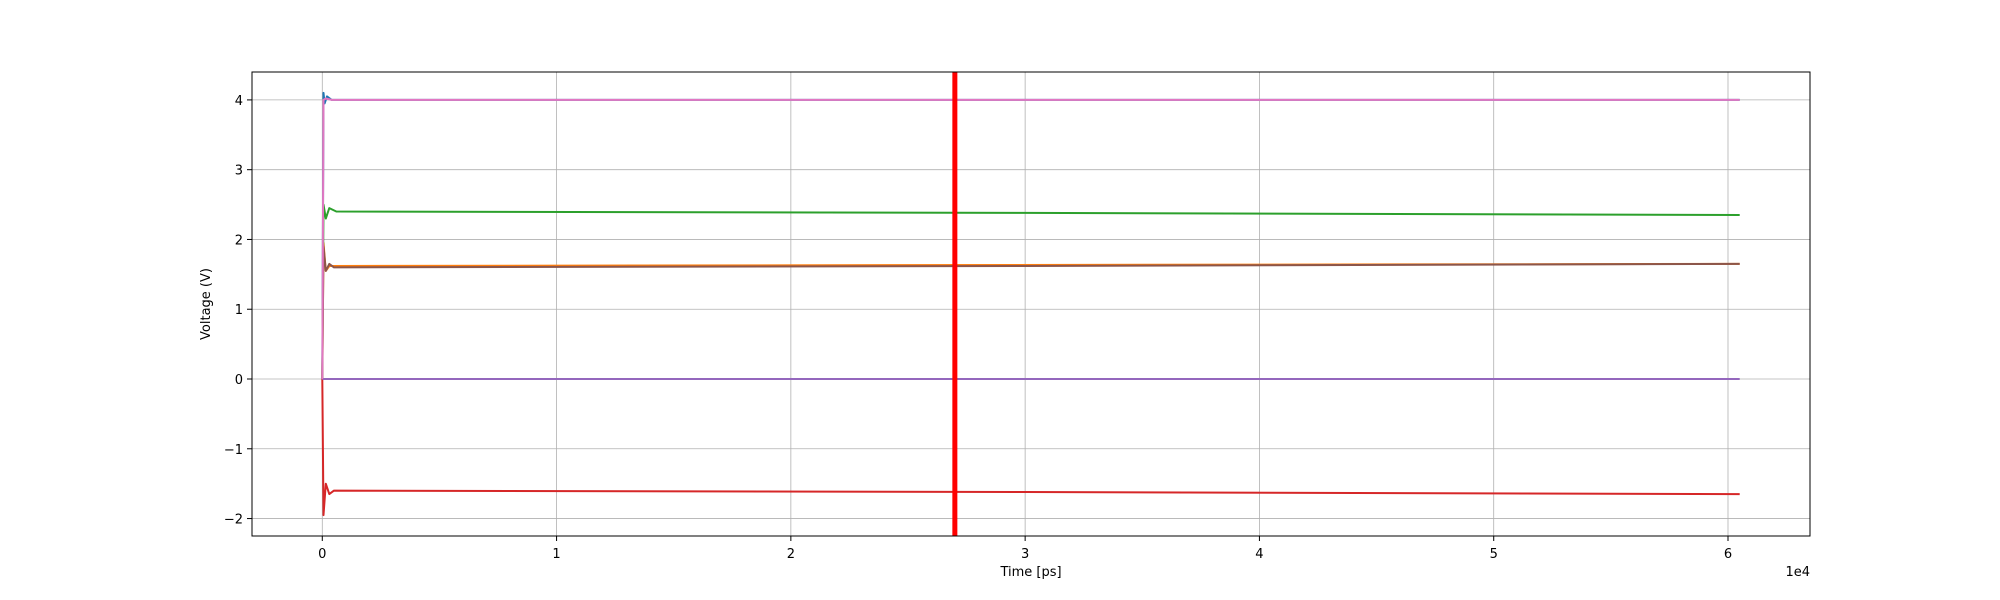 This screenshot has height=600, width=2000. What do you see at coordinates (239, 380) in the screenshot?
I see `y-tick-label: 0` at bounding box center [239, 380].